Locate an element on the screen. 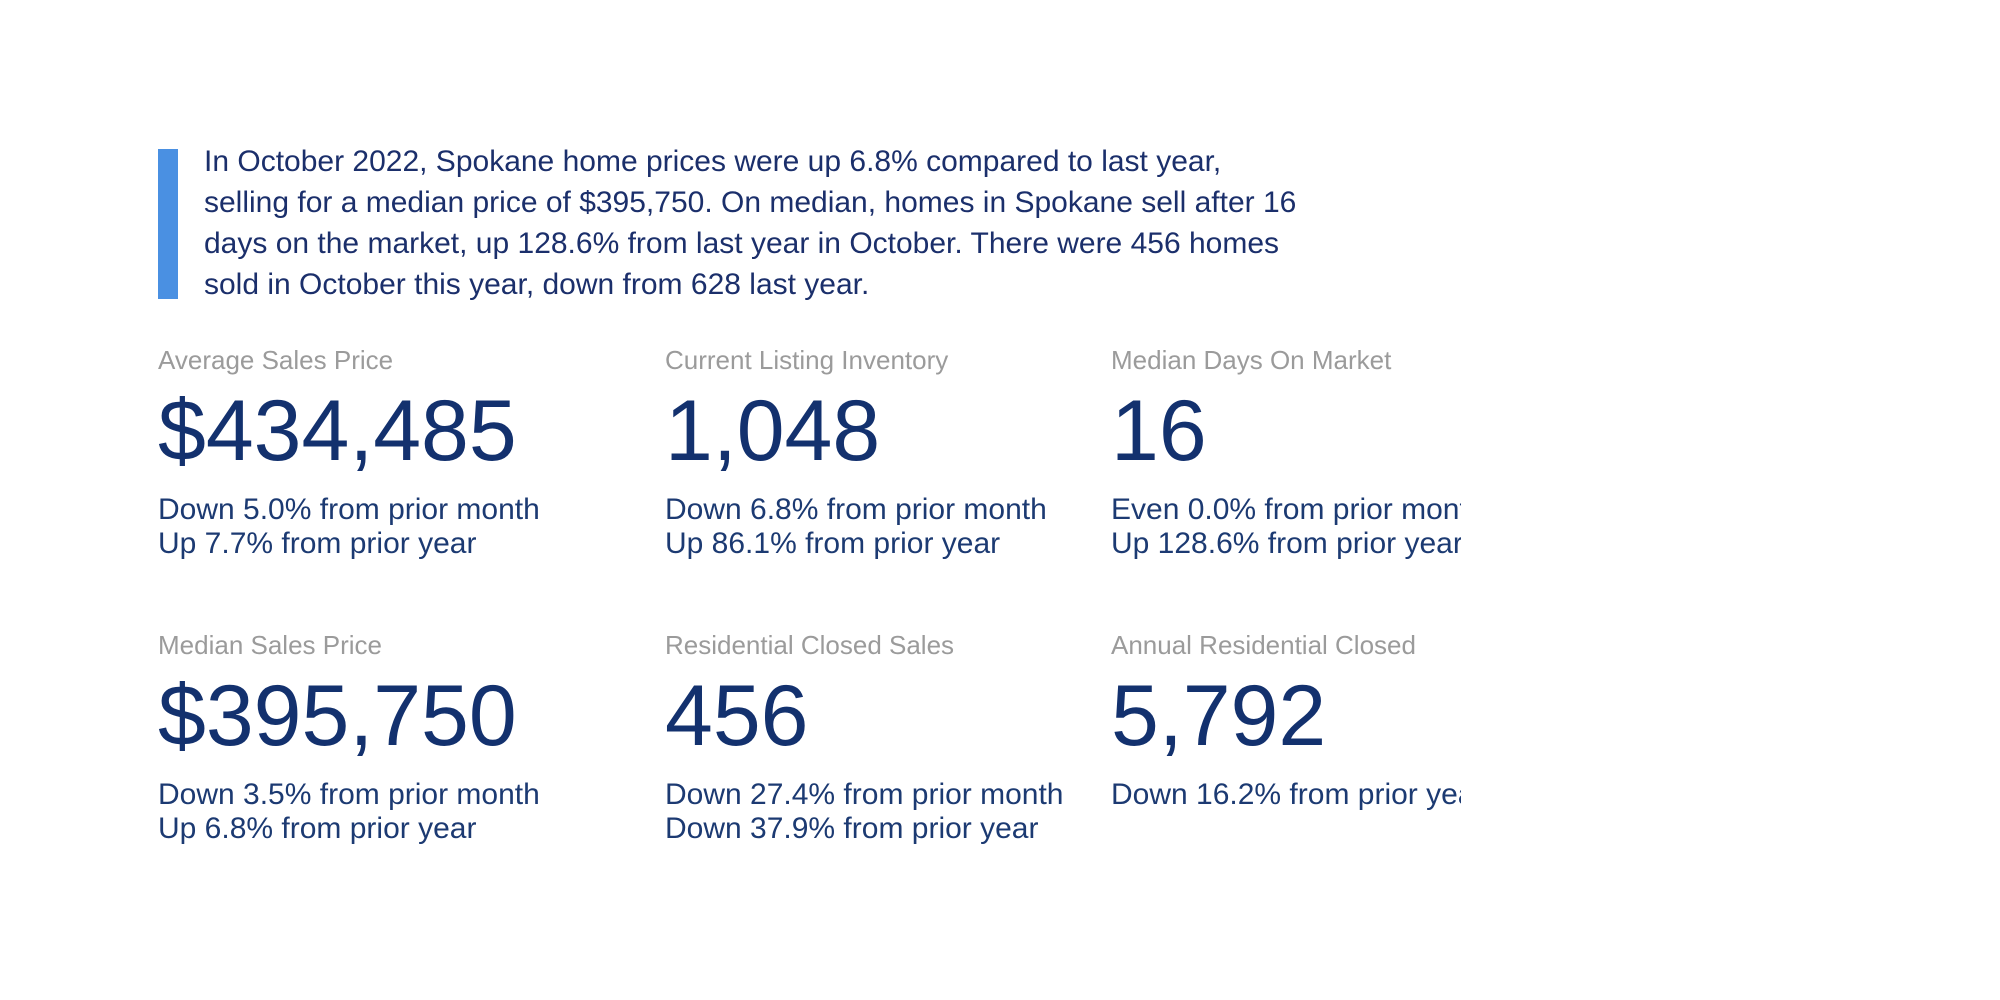 The height and width of the screenshot is (1000, 2000). stat-value: 1,048 is located at coordinates (773, 431).